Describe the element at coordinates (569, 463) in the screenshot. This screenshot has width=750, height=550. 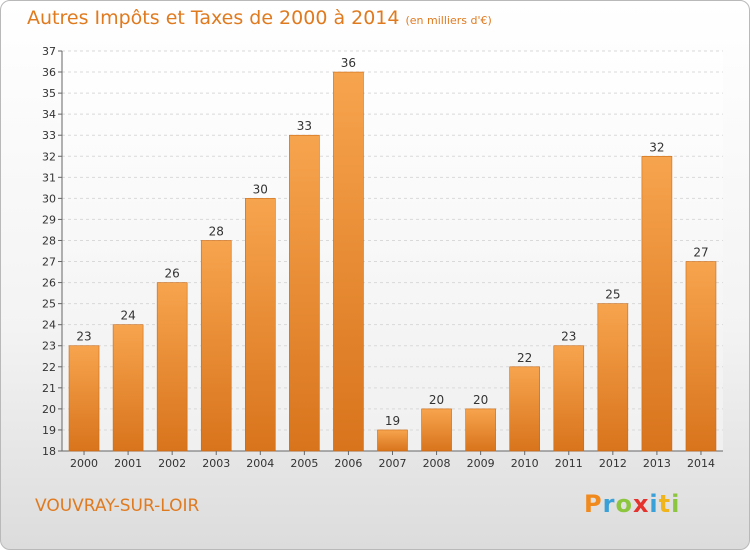
I see `x-tick-label-2011: 2011` at that location.